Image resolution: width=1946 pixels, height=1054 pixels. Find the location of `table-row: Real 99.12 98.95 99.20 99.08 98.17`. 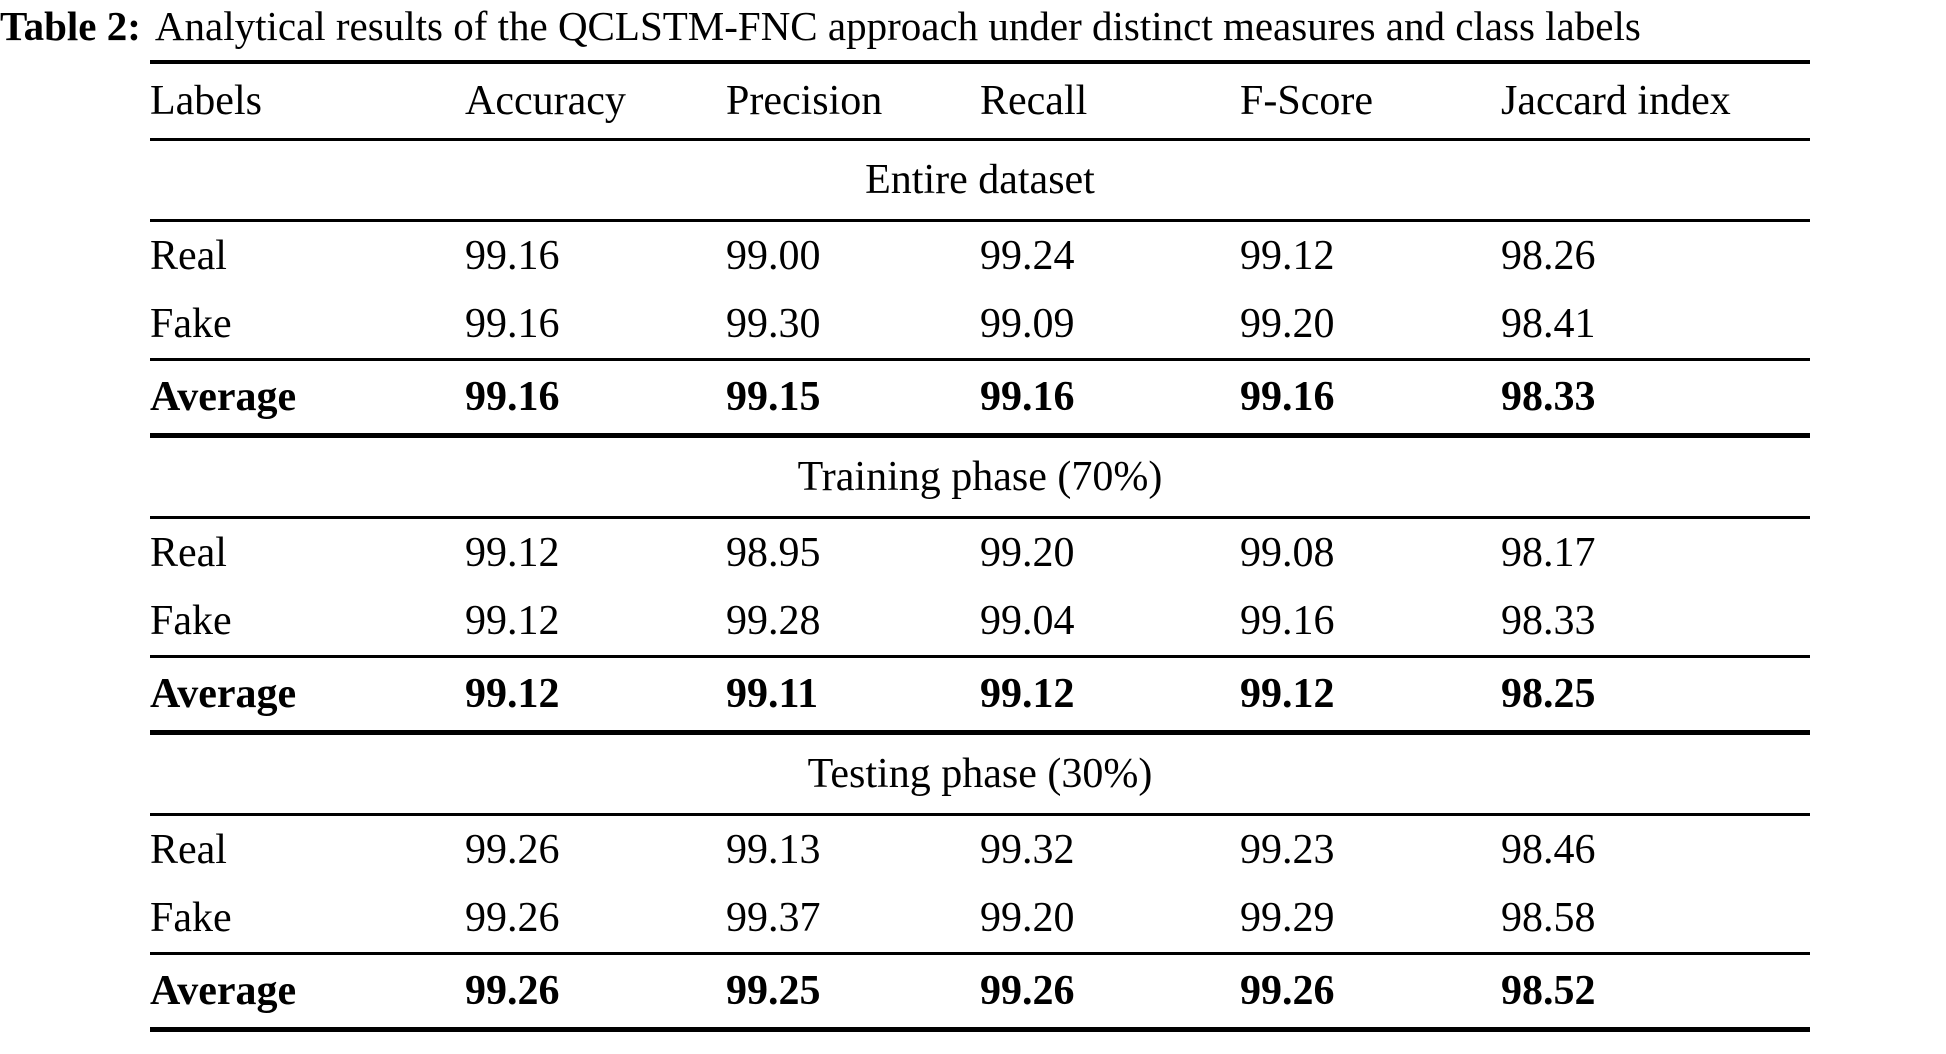

table-row: Real 99.12 98.95 99.20 99.08 98.17 is located at coordinates (980, 553).